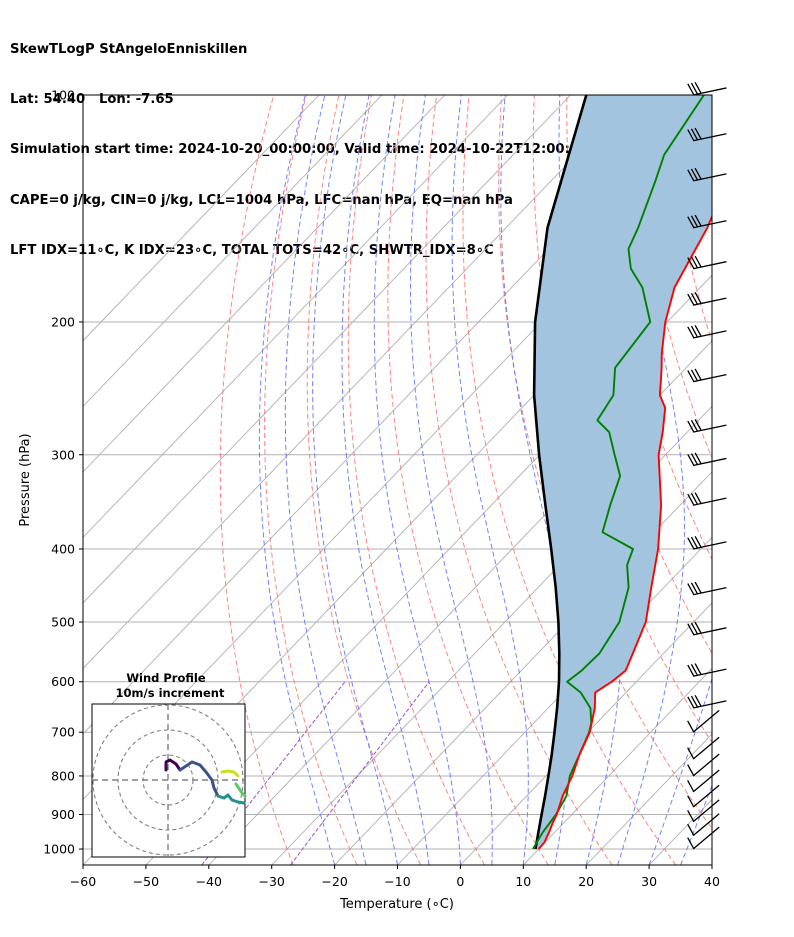 Image resolution: width=794 pixels, height=937 pixels. What do you see at coordinates (586, 881) in the screenshot?
I see `x-tick-label: 20` at bounding box center [586, 881].